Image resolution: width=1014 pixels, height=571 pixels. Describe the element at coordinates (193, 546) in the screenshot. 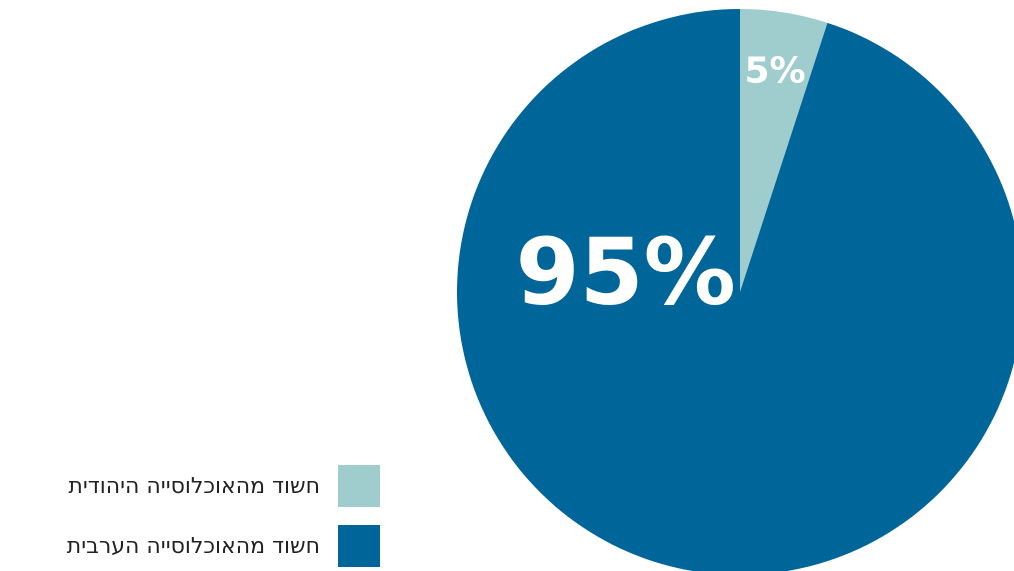

I see `legend-label-arab: חשוד מהאוכלוסייה הערבית` at that location.